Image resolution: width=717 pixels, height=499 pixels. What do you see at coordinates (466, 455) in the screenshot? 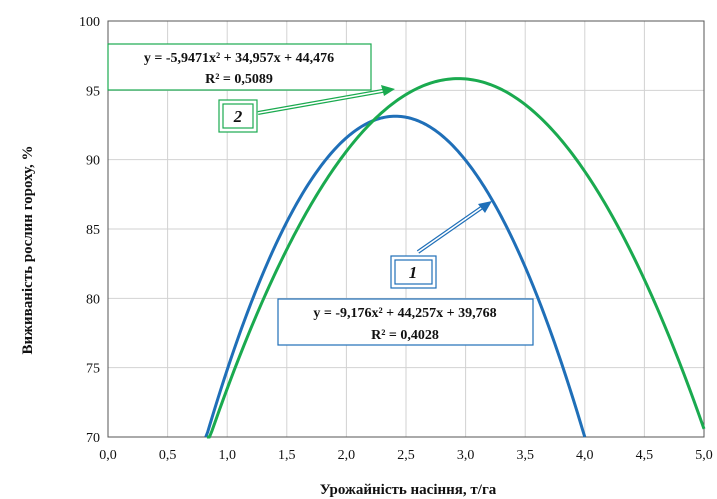
I see `x-tick-label: 3,0` at bounding box center [466, 455].